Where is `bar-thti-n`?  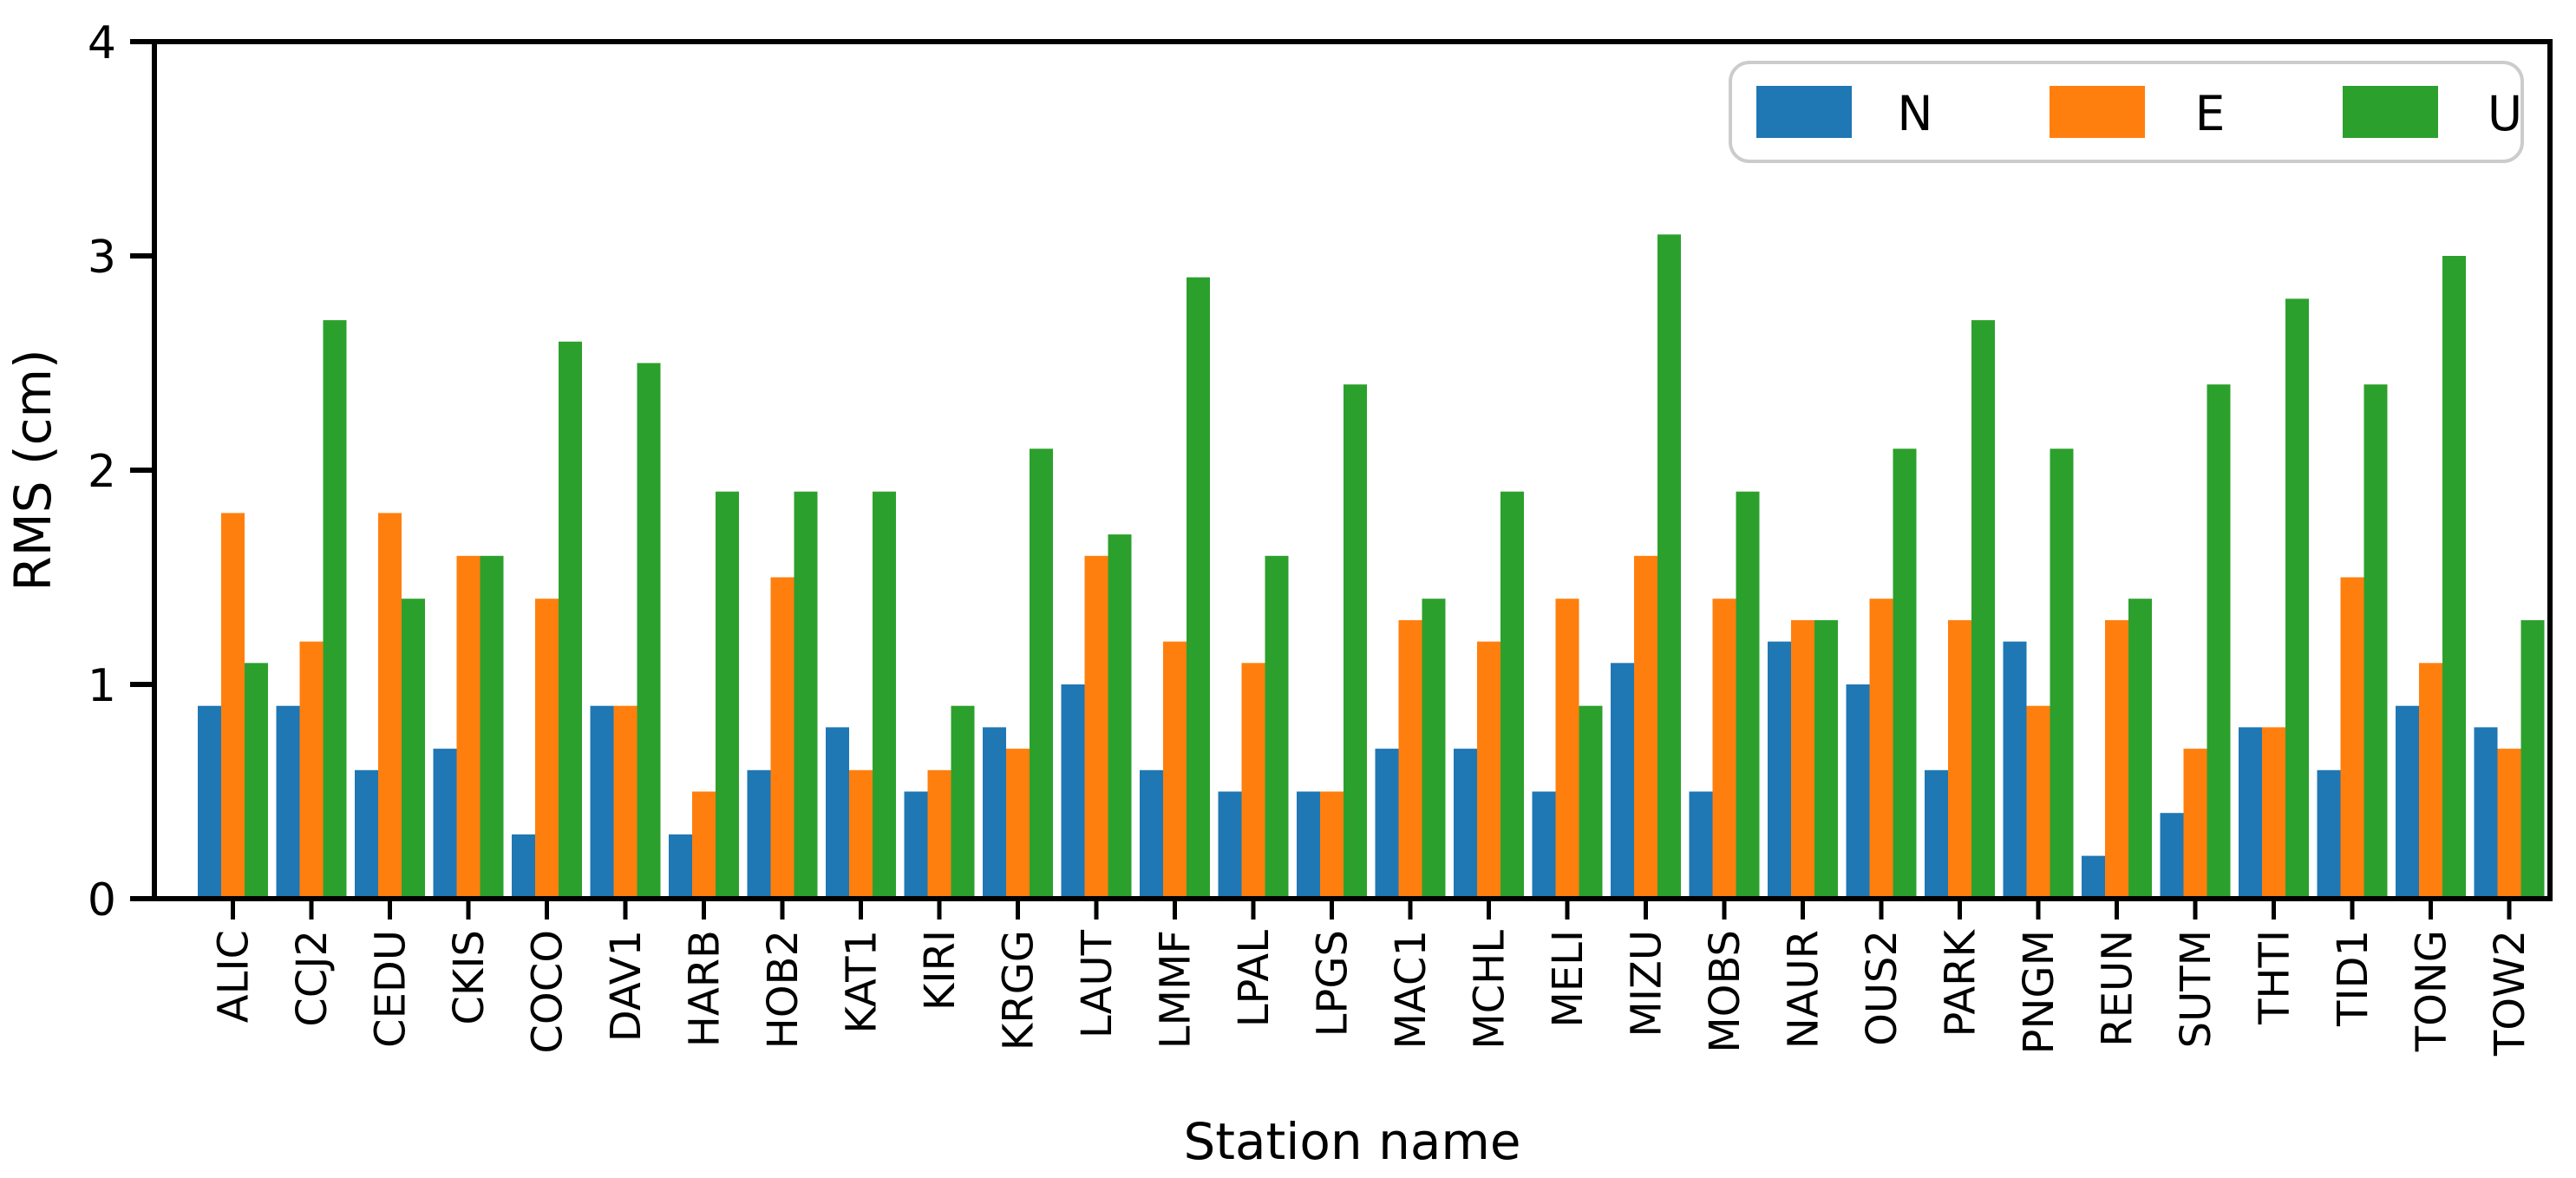 bar-thti-n is located at coordinates (2250, 813).